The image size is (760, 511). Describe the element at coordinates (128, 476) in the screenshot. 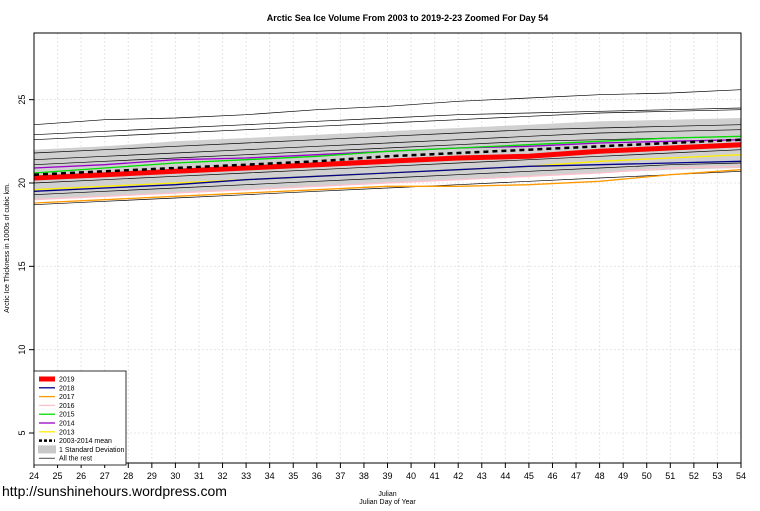

I see `x-tick-label: 28` at that location.